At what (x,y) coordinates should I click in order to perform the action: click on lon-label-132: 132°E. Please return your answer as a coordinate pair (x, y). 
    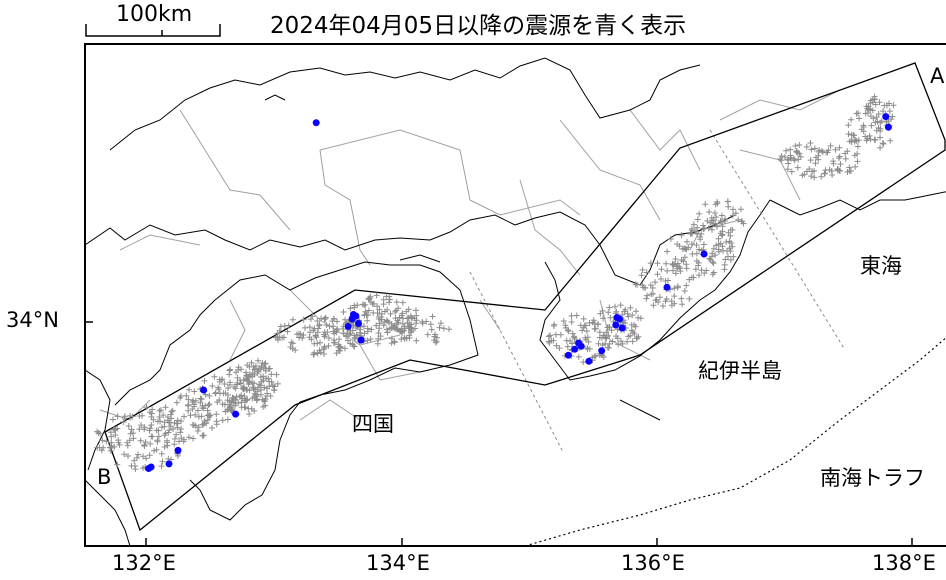
    Looking at the image, I should click on (144, 563).